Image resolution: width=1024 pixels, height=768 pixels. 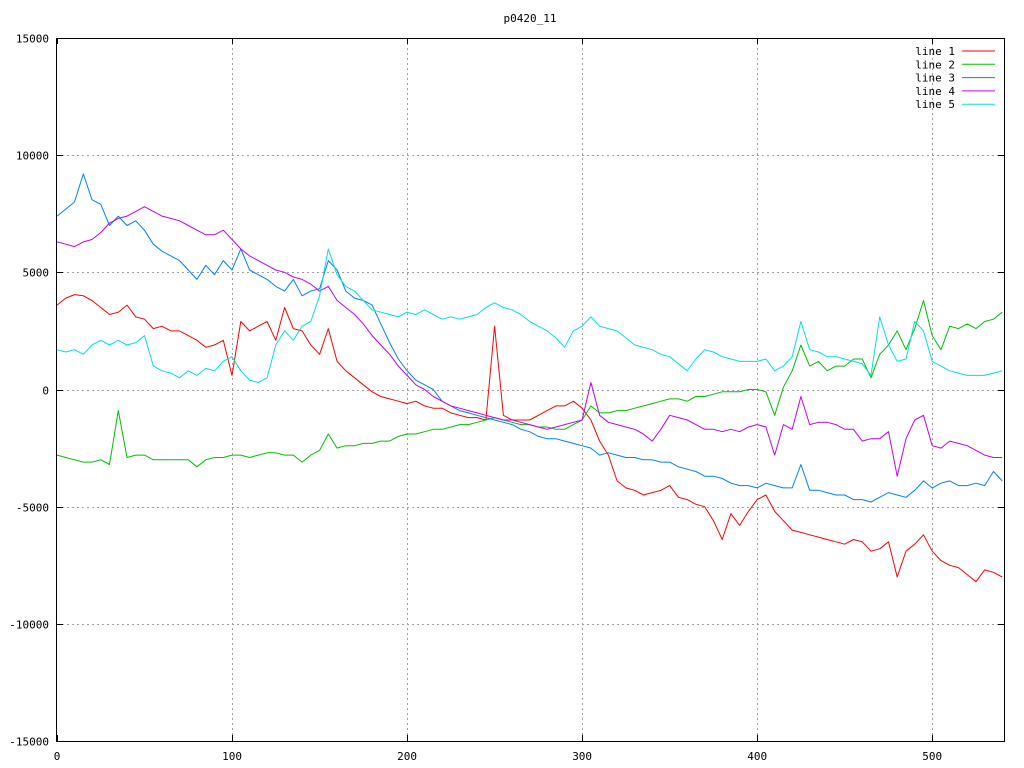 What do you see at coordinates (530, 18) in the screenshot?
I see `chart-title: p0420_11` at bounding box center [530, 18].